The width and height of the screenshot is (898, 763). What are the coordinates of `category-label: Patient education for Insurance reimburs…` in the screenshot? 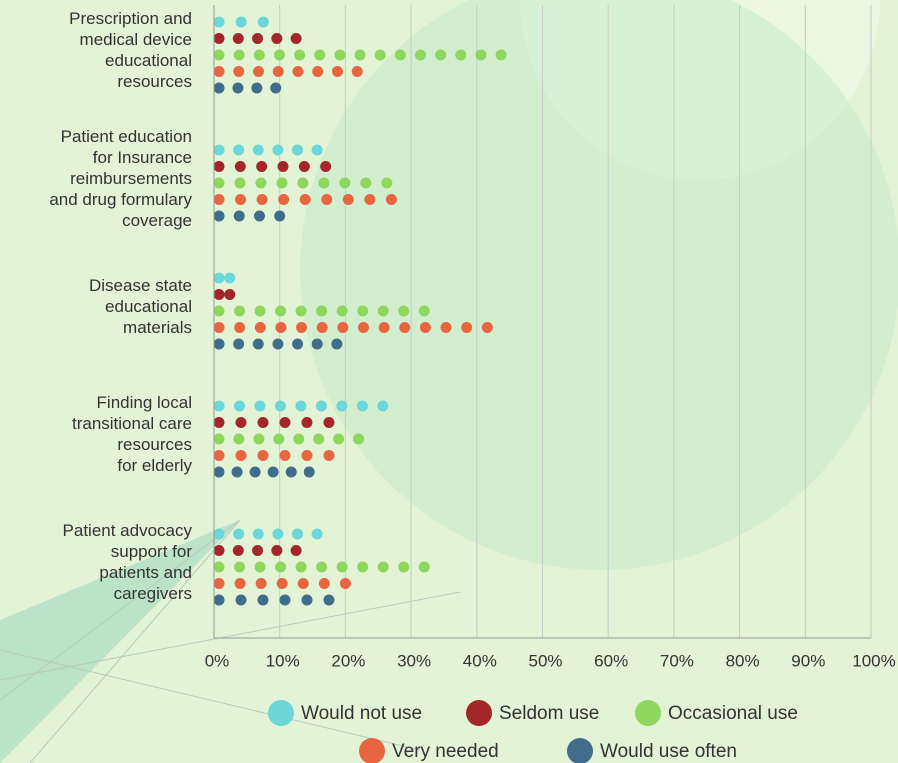 It's located at (120, 178).